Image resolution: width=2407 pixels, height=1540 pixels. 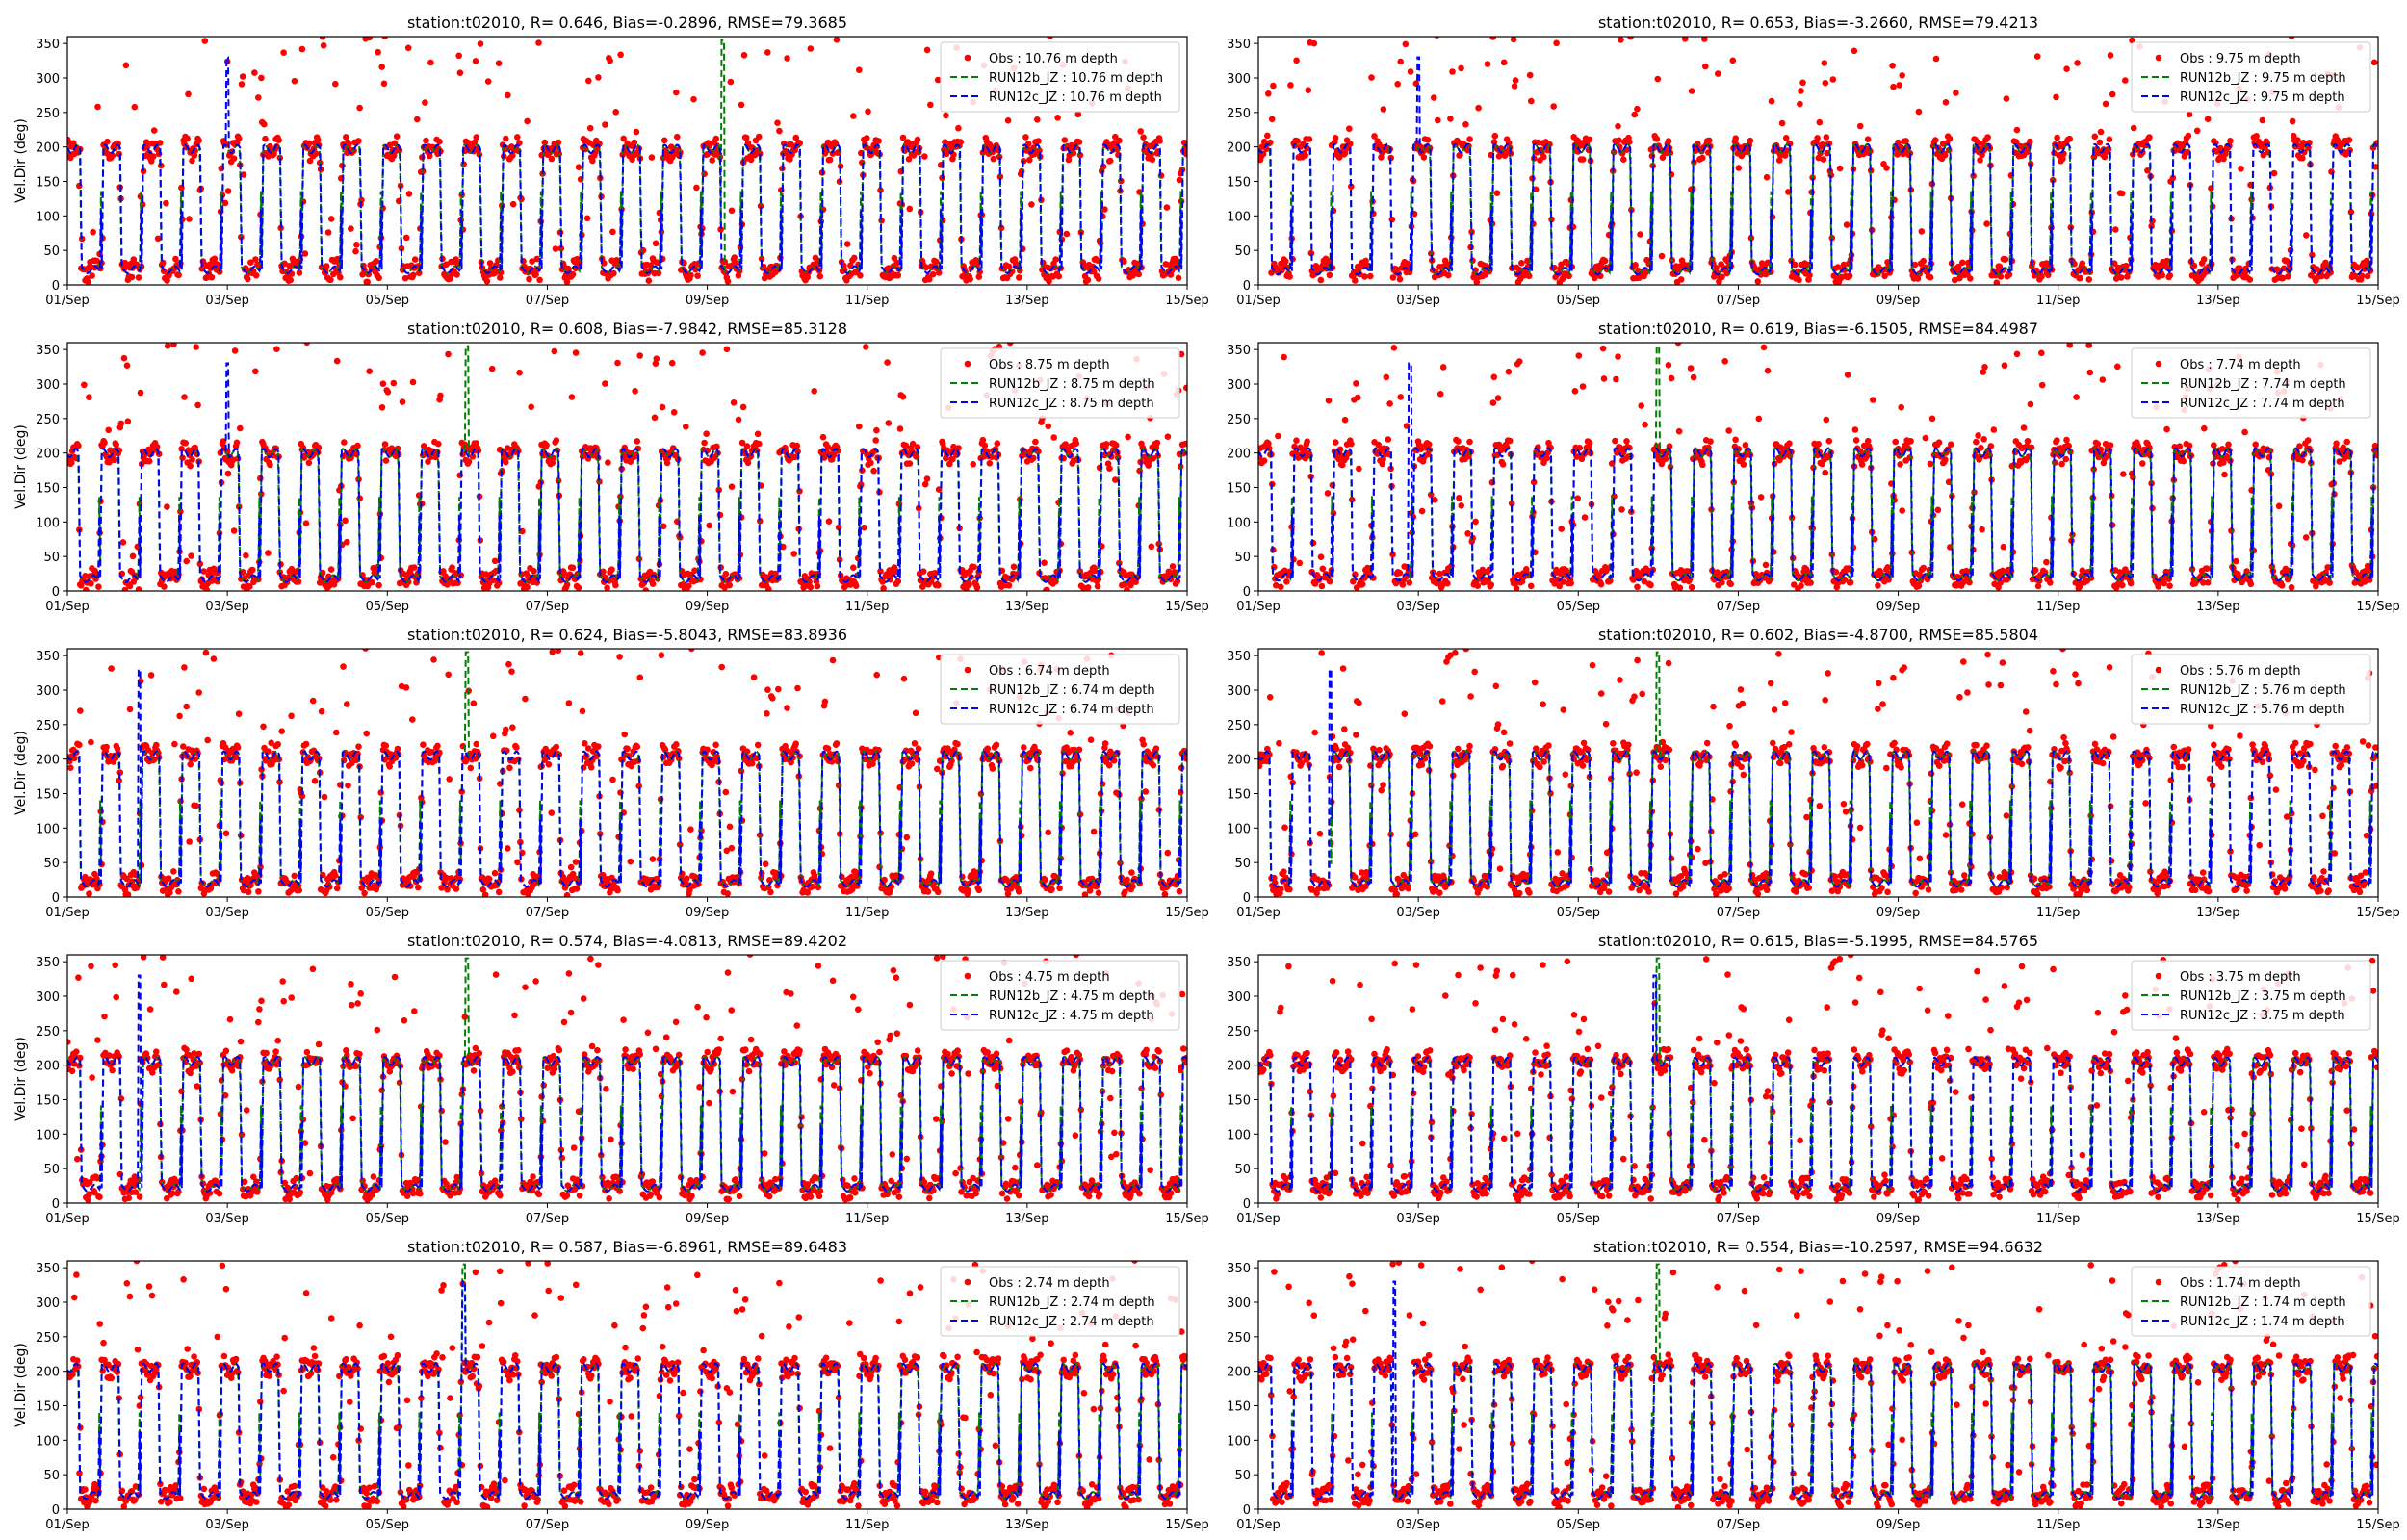 I want to click on x-tick-label: 13/Sep, so click(x=2217, y=607).